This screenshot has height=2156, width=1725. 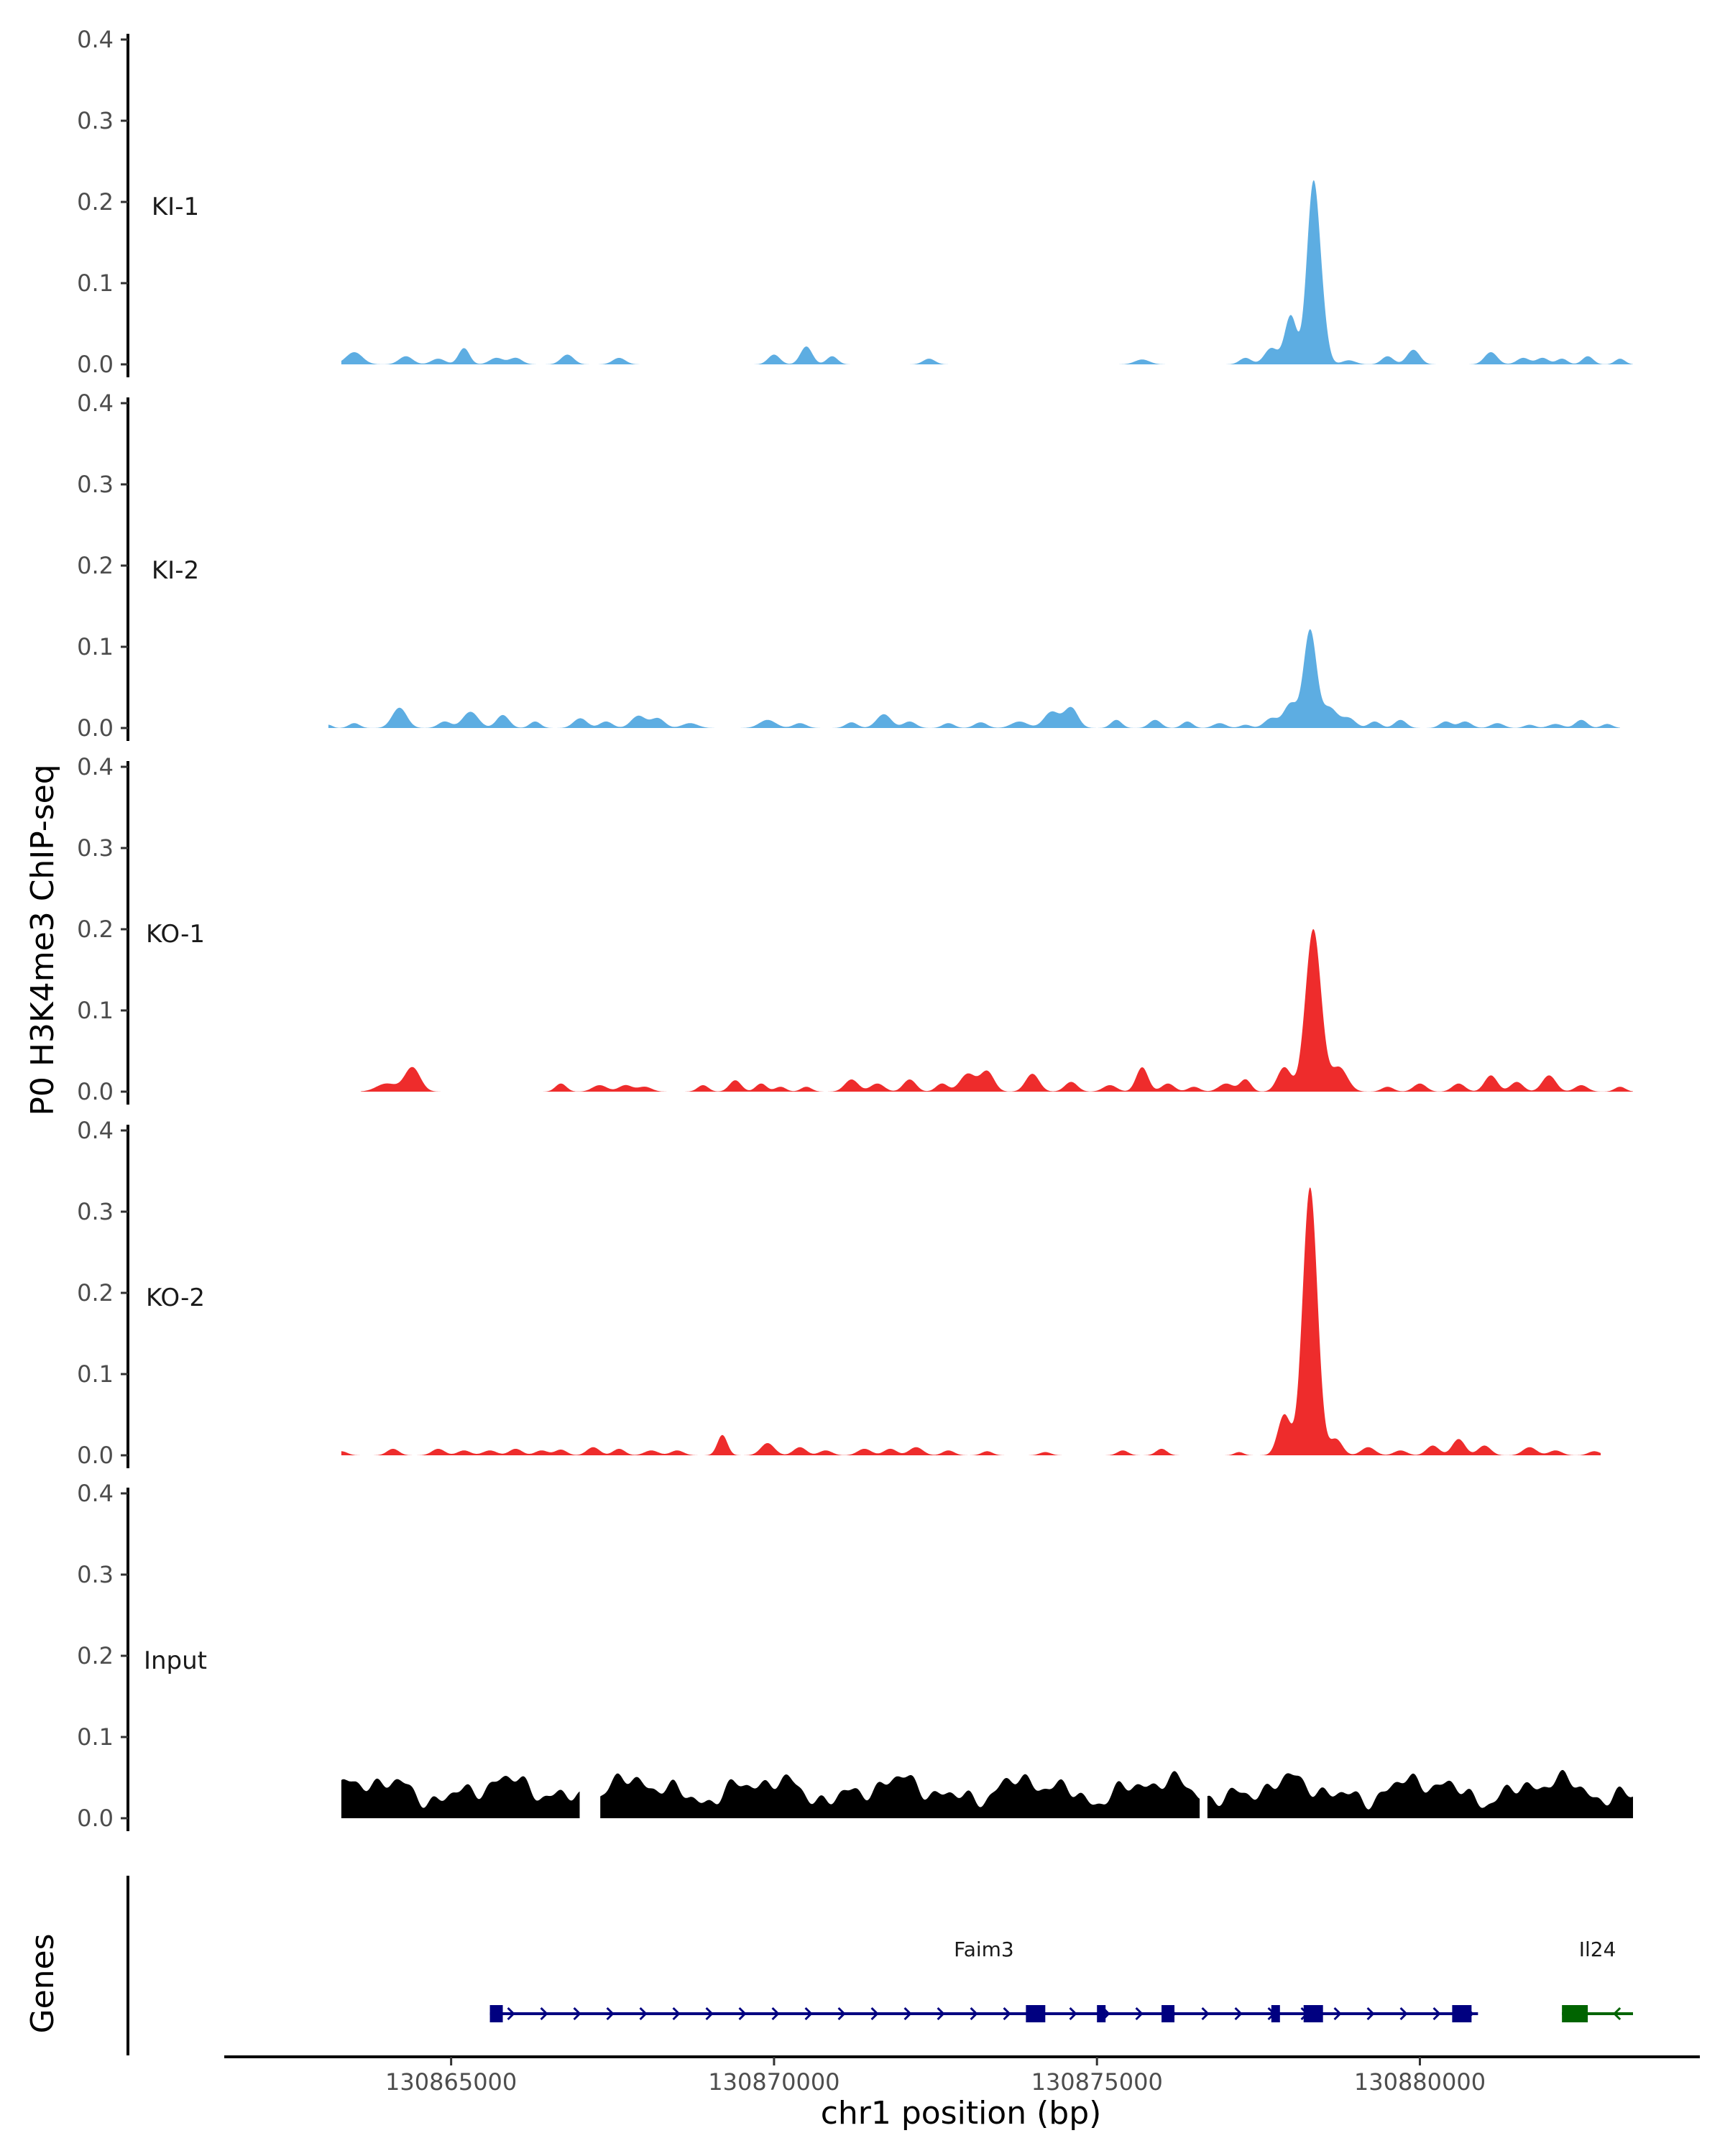 I want to click on track-label: KO-1, so click(x=175, y=934).